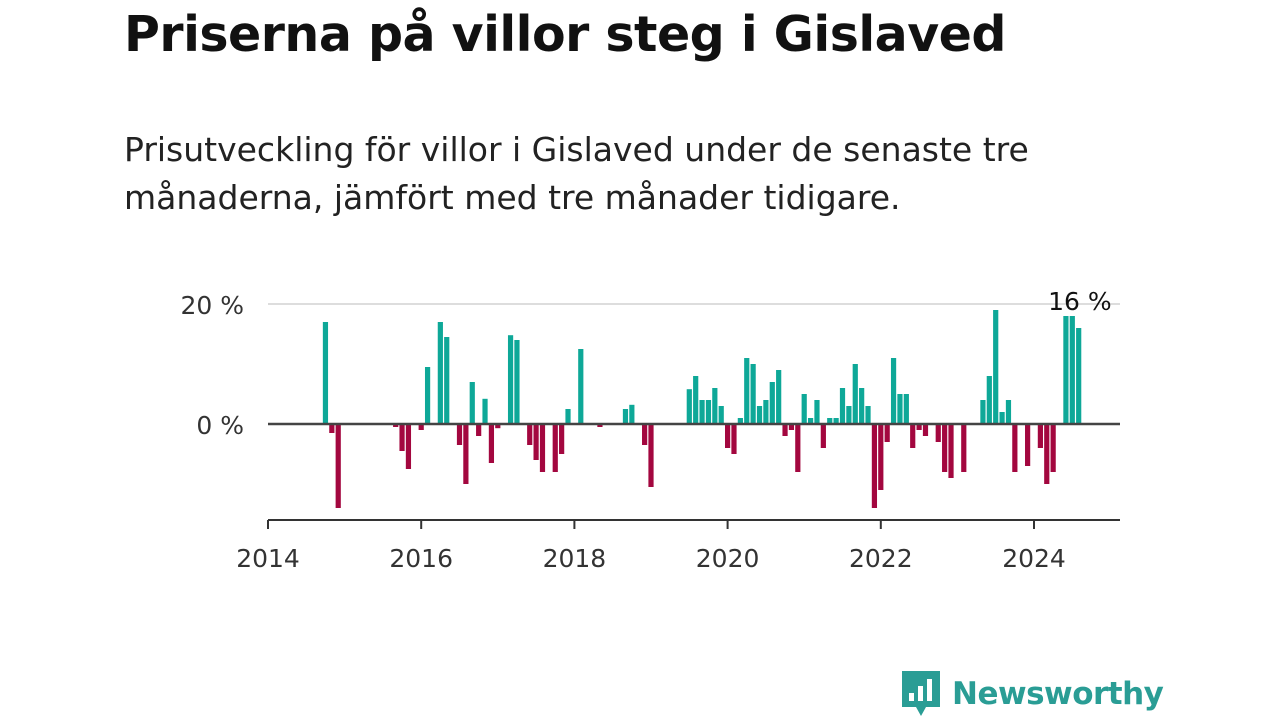 This screenshot has height=720, width=1280. I want to click on axes, so click(693, 475).